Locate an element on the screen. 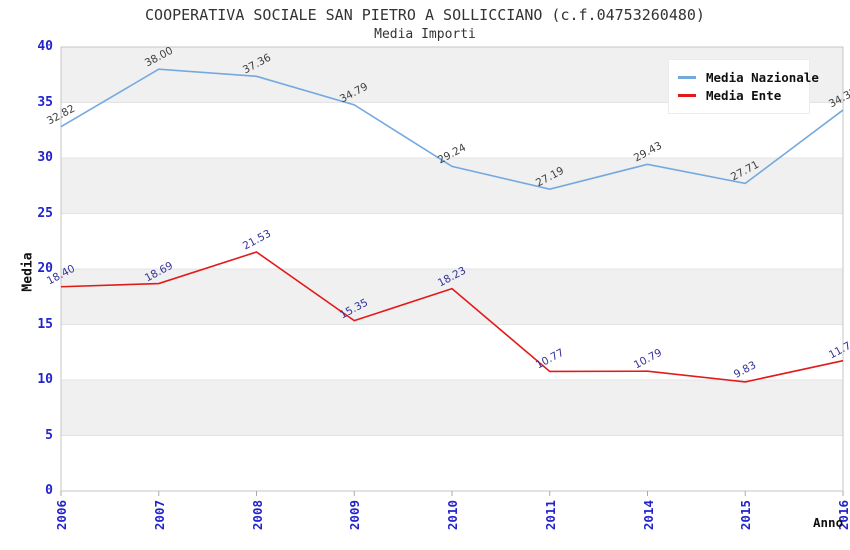  y-tick-label: 15 is located at coordinates (45, 324).